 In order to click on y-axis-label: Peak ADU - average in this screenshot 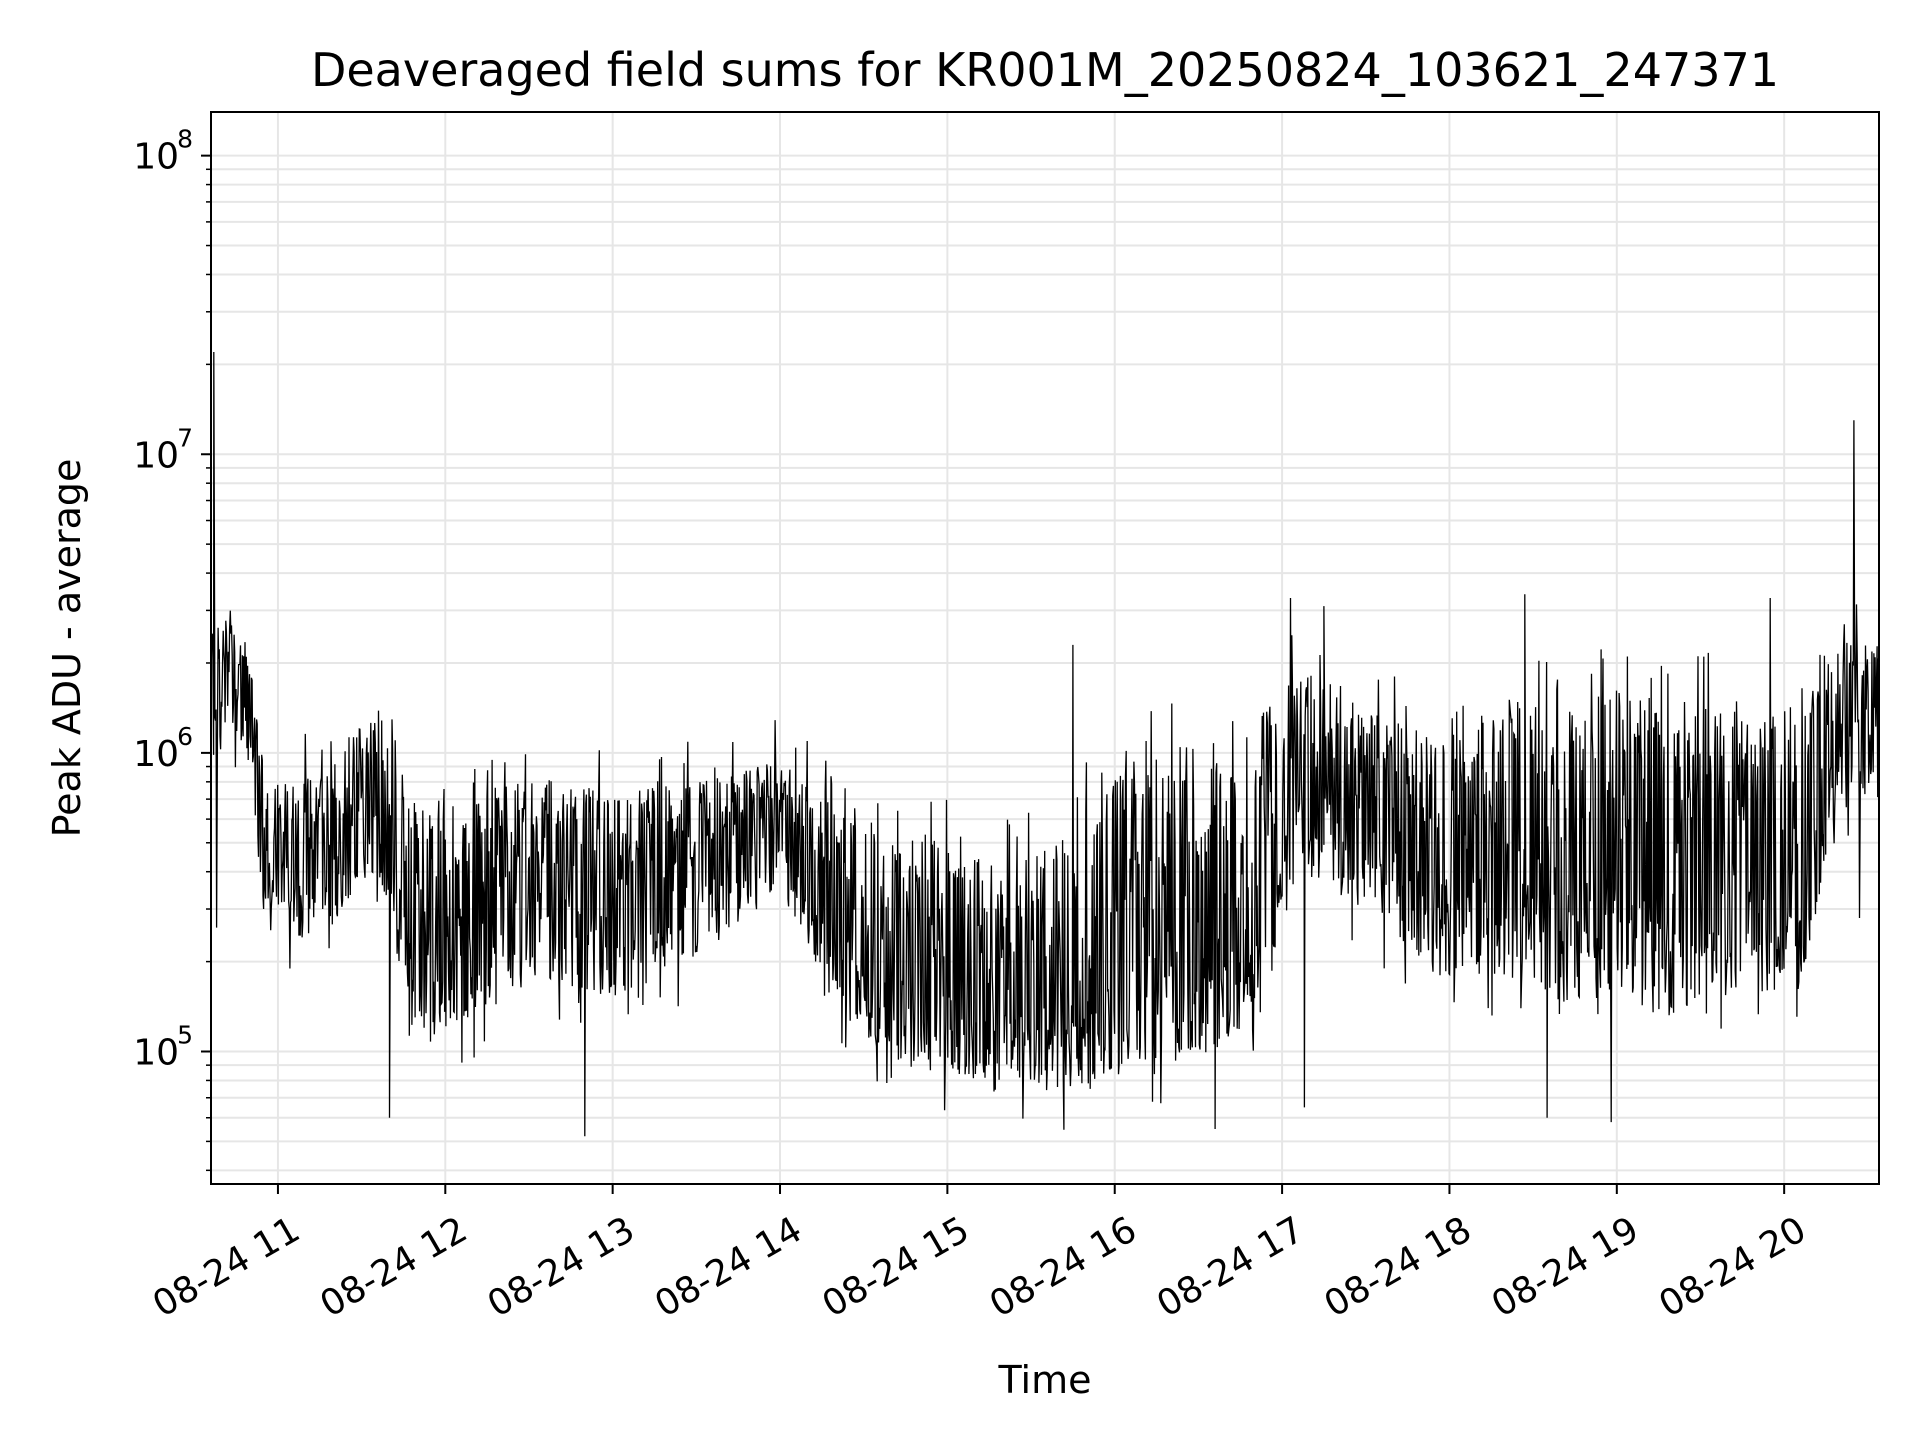, I will do `click(67, 648)`.